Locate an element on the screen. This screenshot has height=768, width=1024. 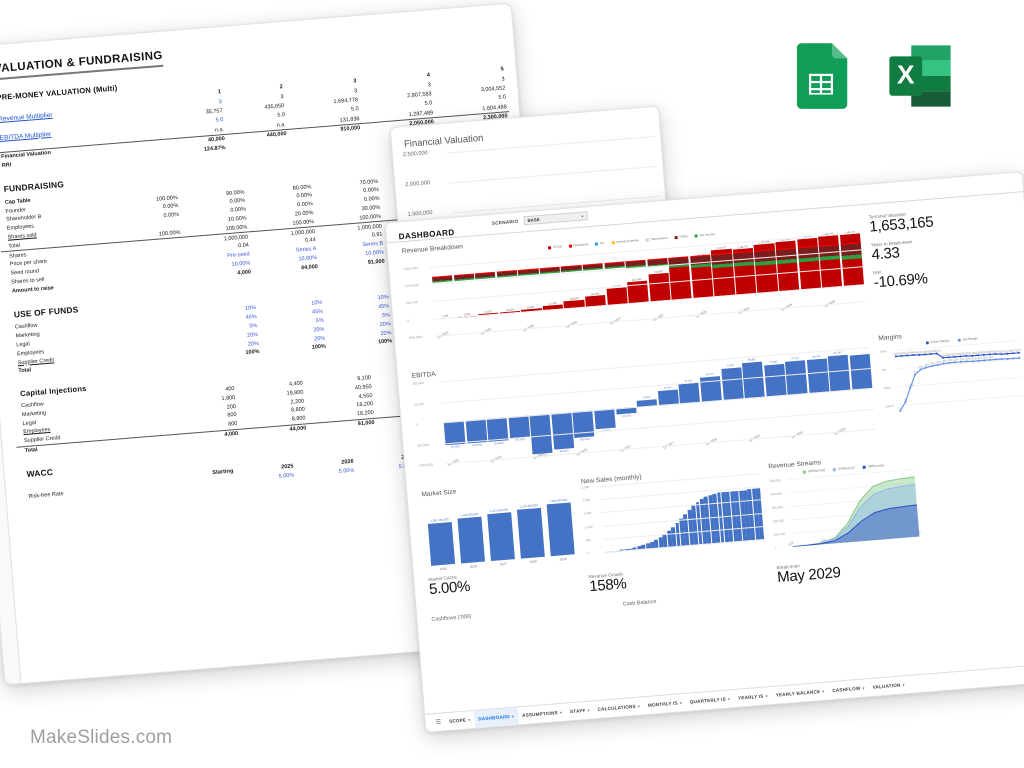
svg-text: 1/29 is located at coordinates (918, 533).